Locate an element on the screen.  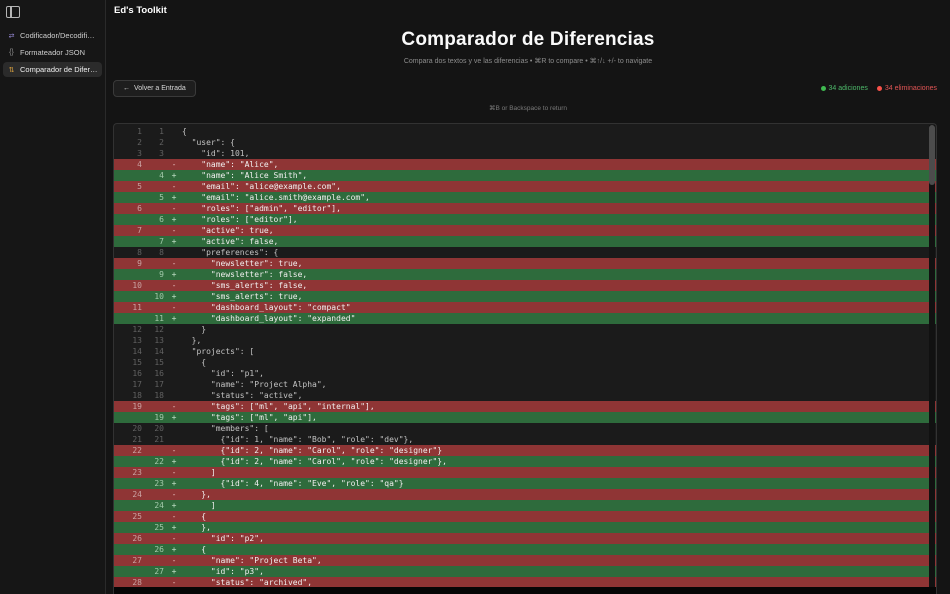
new-line-number: 6 is located at coordinates (161, 219).